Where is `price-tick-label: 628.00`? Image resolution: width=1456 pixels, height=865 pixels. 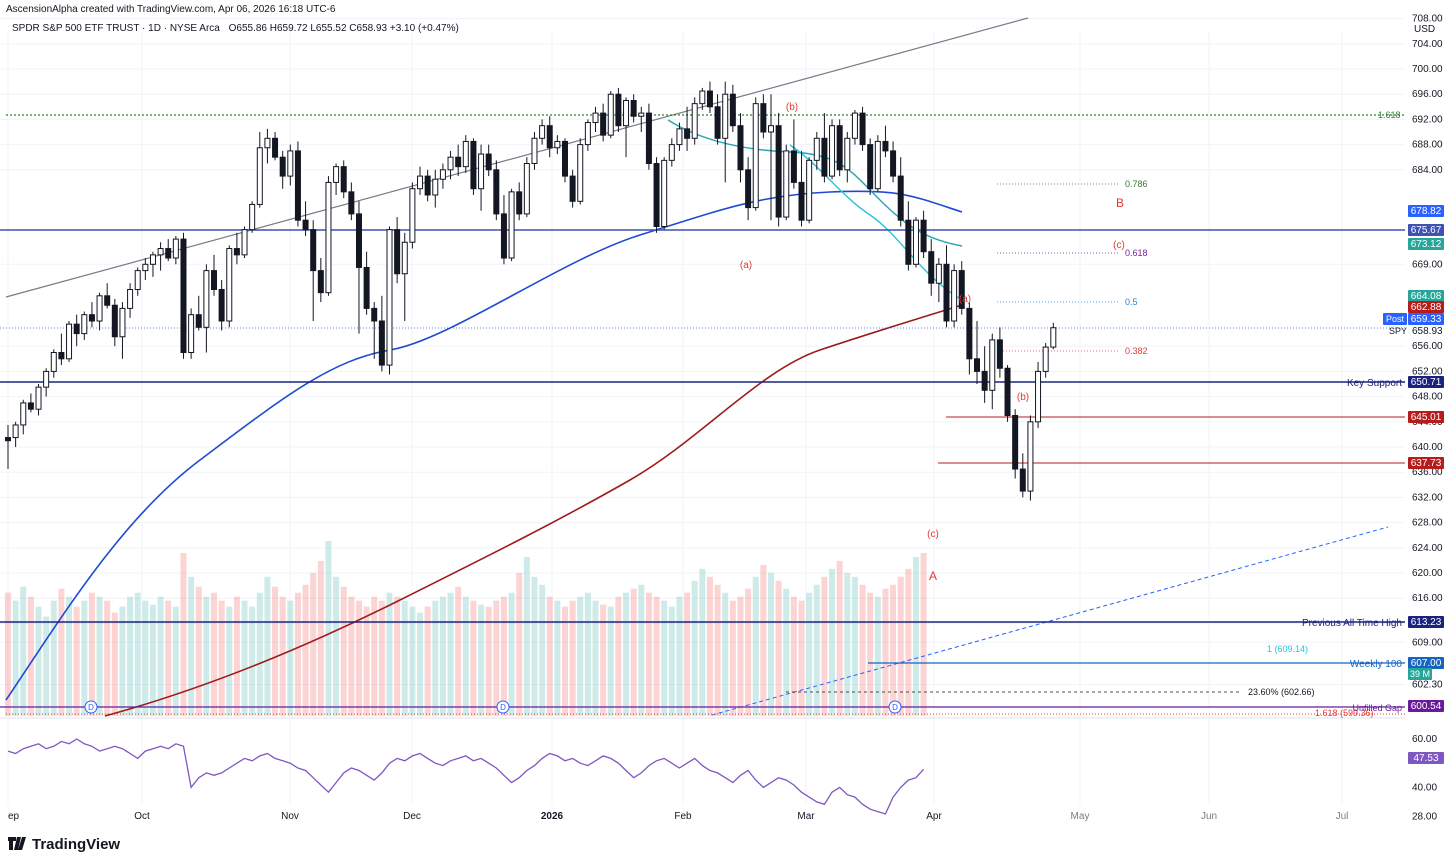 price-tick-label: 628.00 is located at coordinates (1427, 523).